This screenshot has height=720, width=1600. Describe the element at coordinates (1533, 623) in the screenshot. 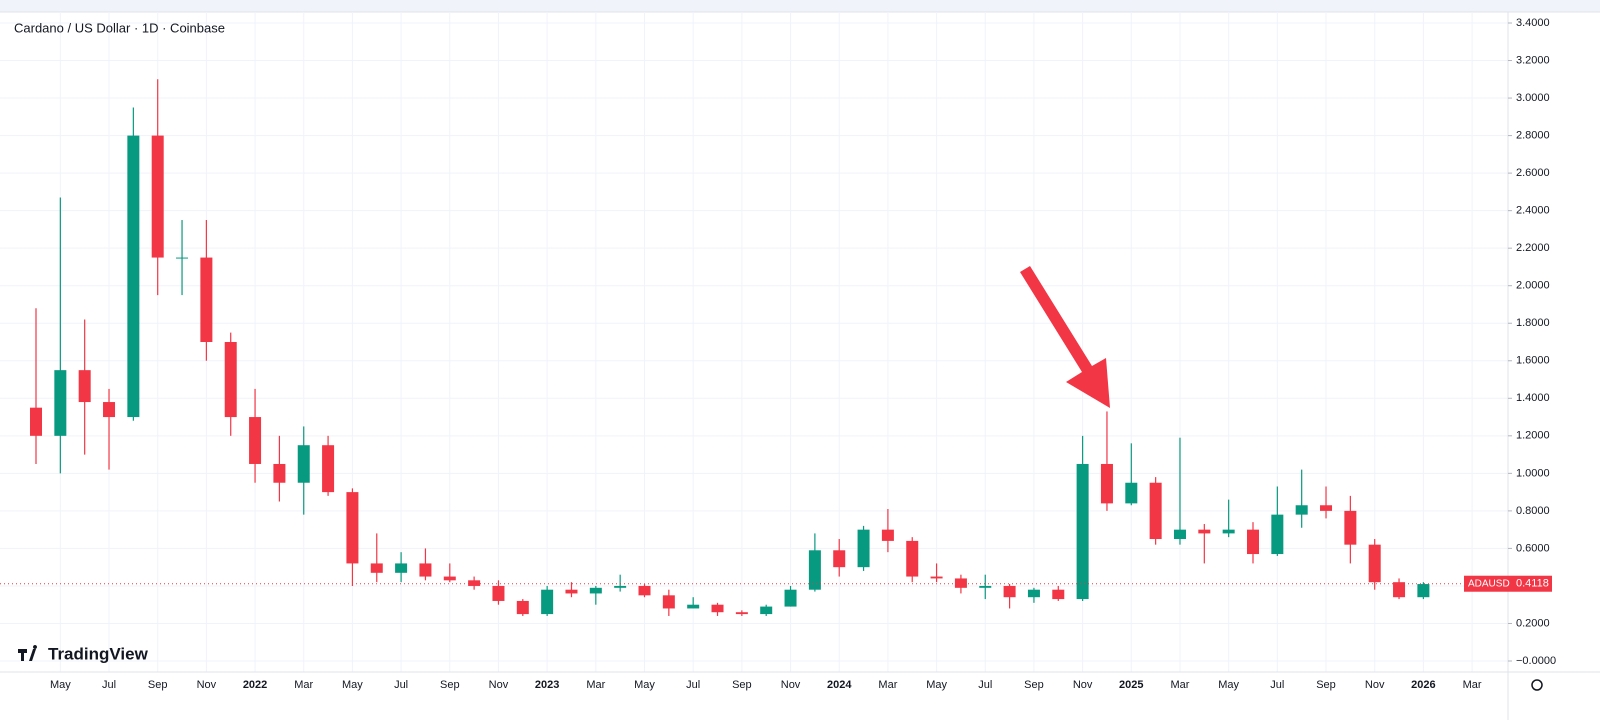

I see `y-tick-label: 0.2000` at that location.